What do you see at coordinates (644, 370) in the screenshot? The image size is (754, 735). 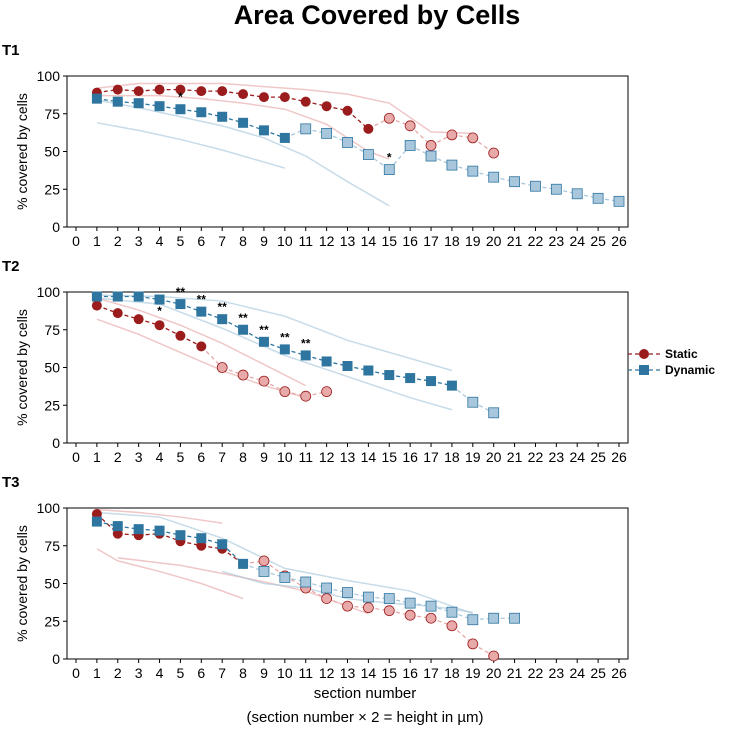 I see `legend-dynamic-marker` at bounding box center [644, 370].